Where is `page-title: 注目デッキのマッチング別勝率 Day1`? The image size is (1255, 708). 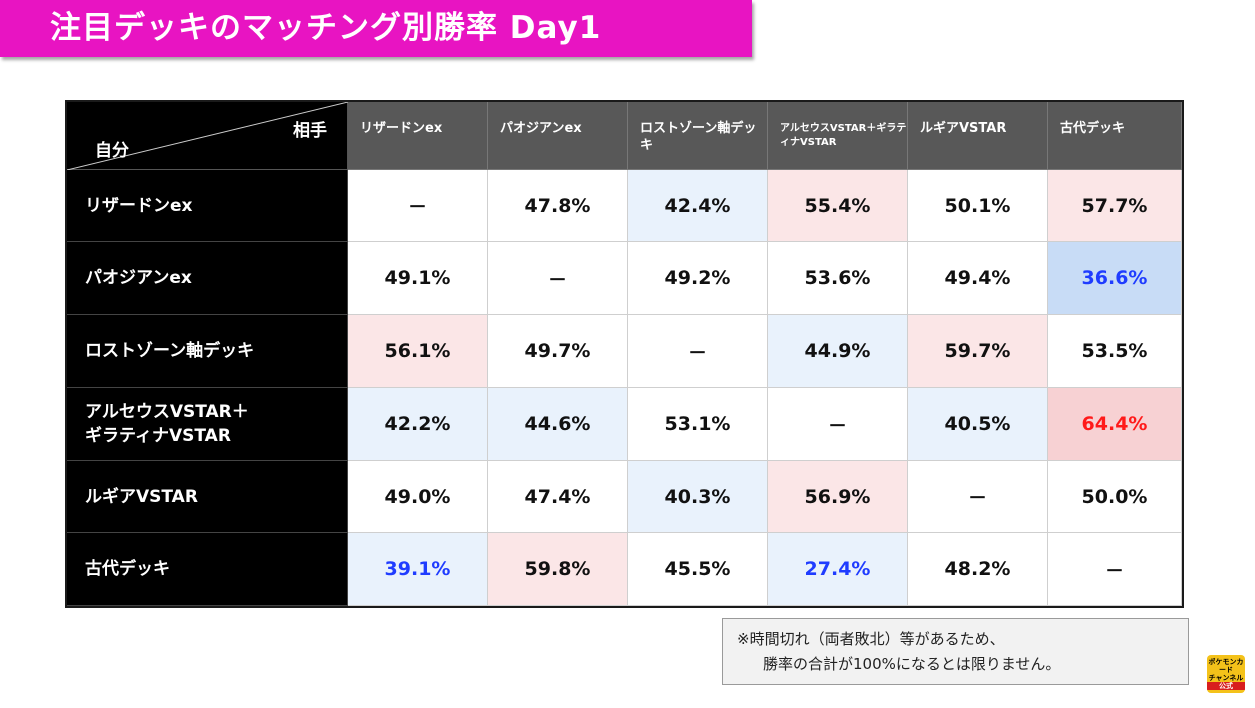 page-title: 注目デッキのマッチング別勝率 Day1 is located at coordinates (326, 28).